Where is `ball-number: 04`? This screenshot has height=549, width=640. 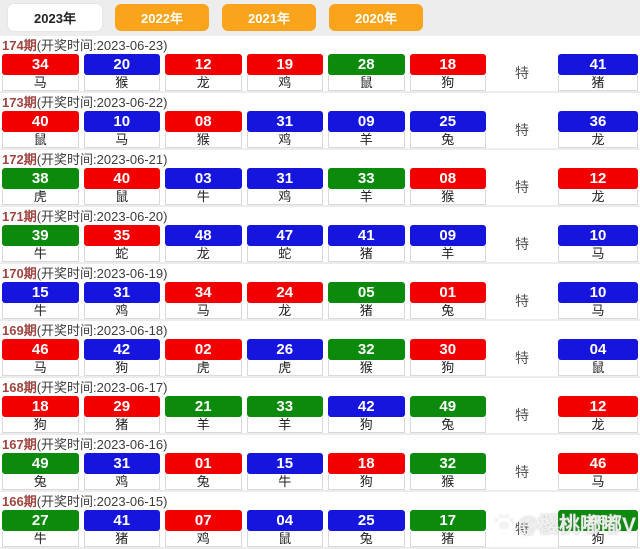
ball-number: 04 is located at coordinates (284, 520).